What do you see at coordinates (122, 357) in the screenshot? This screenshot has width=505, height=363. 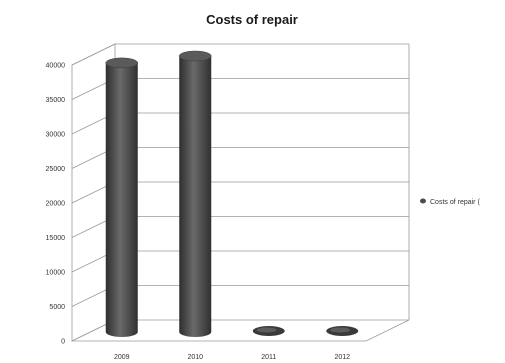 I see `x-tick-label: 2009` at bounding box center [122, 357].